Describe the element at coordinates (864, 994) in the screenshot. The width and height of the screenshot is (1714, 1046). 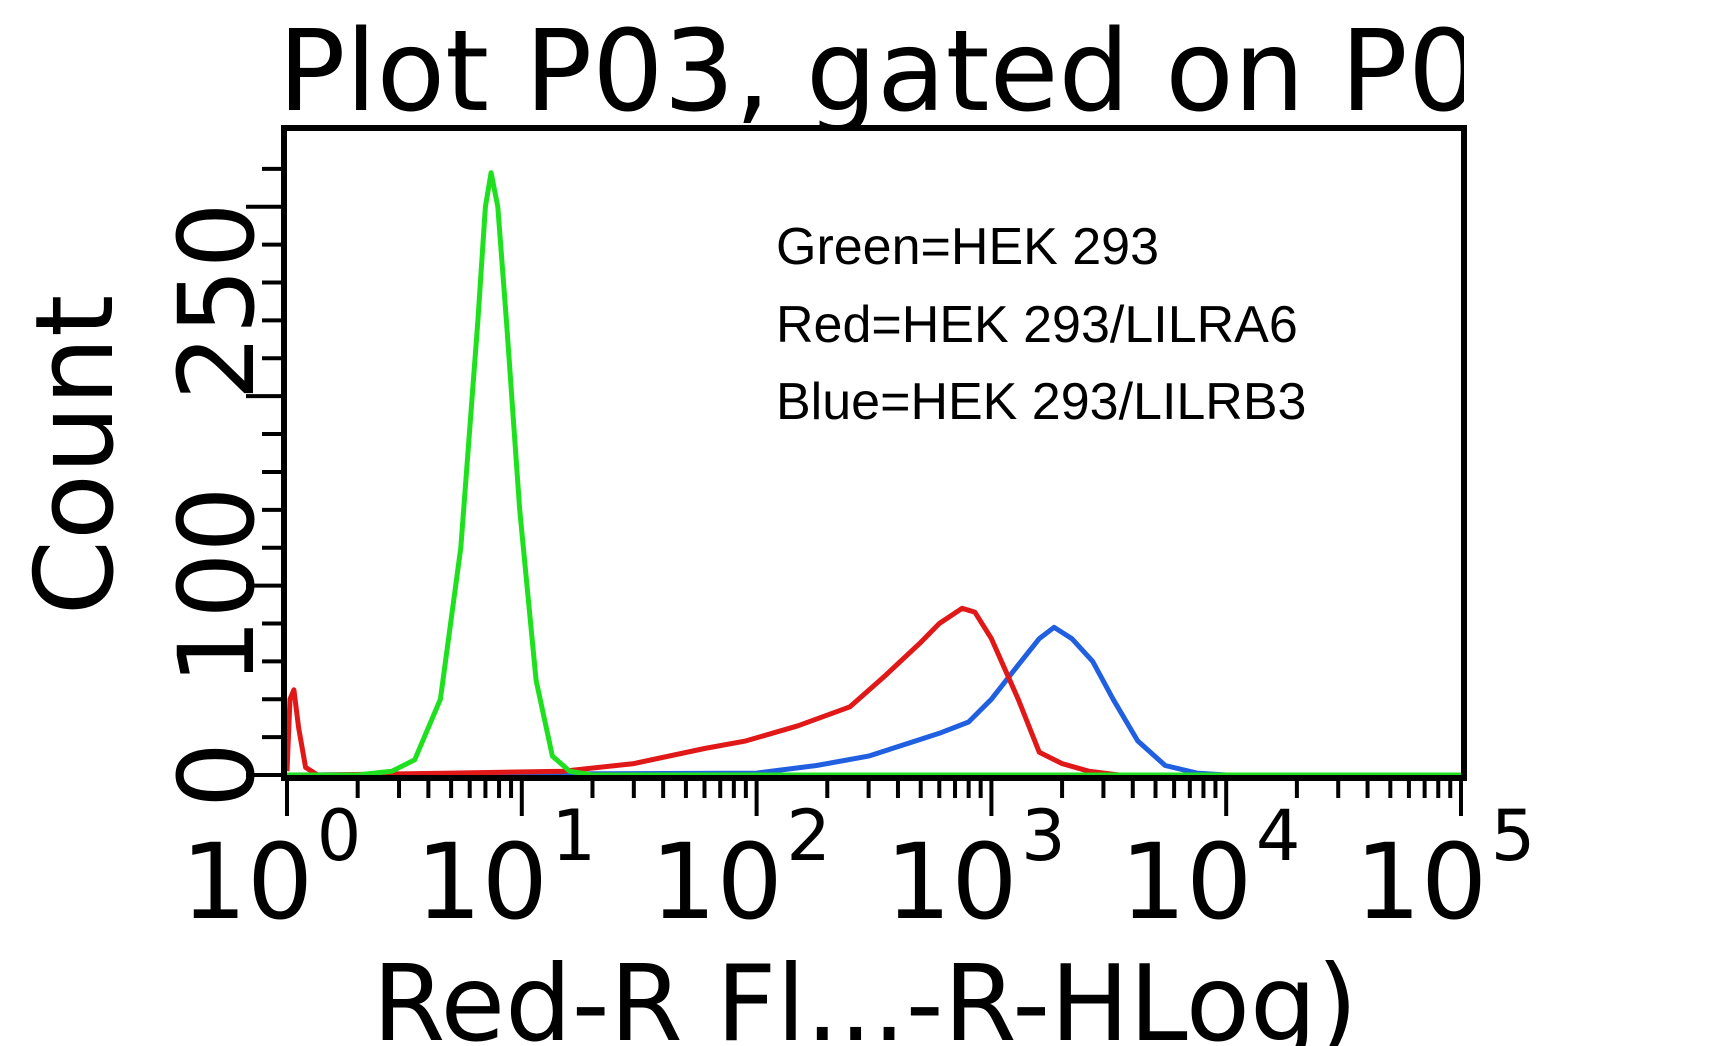
I see `x-axis-label: Red-R Fl...-R-HLog)` at that location.